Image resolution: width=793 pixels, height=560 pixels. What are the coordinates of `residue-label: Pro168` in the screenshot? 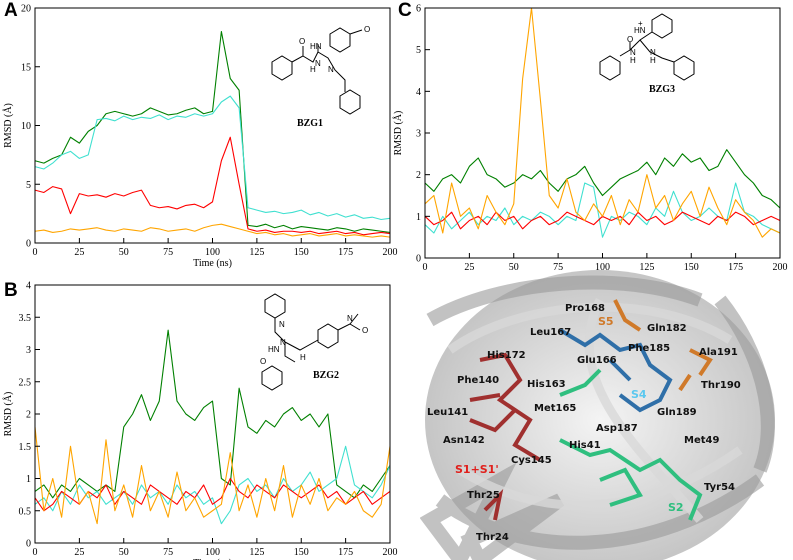 It's located at (585, 308).